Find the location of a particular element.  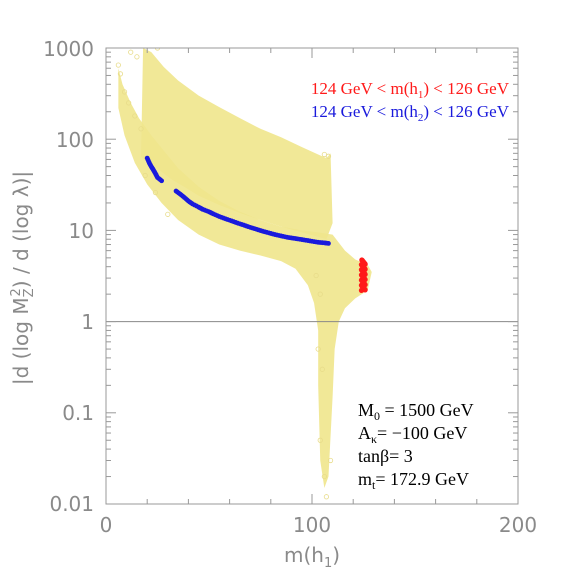

y-tick-label: 1000 is located at coordinates (68, 49).